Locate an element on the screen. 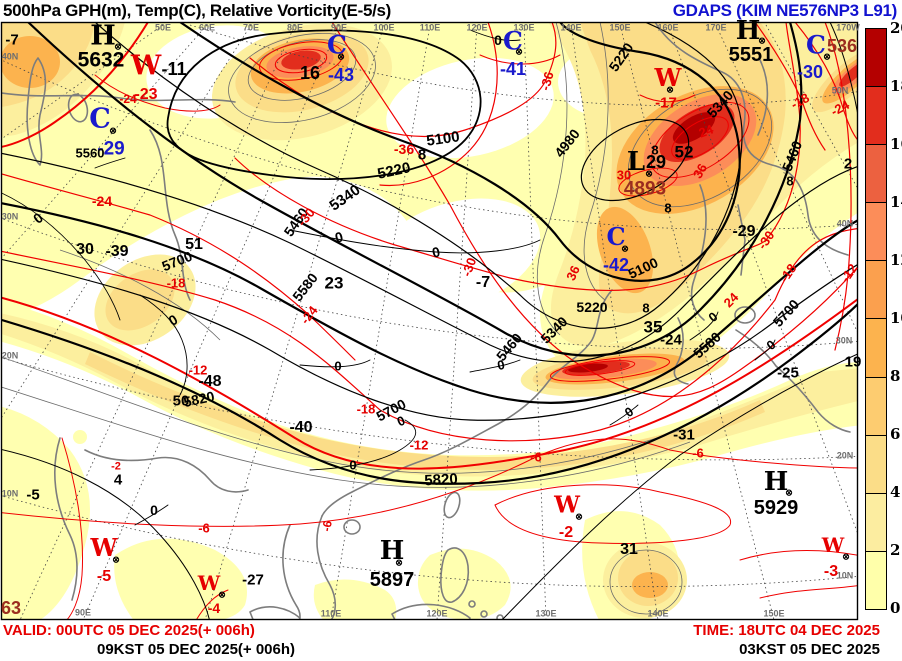 This screenshot has width=902, height=661. colorbar-tick: 2 is located at coordinates (895, 550).